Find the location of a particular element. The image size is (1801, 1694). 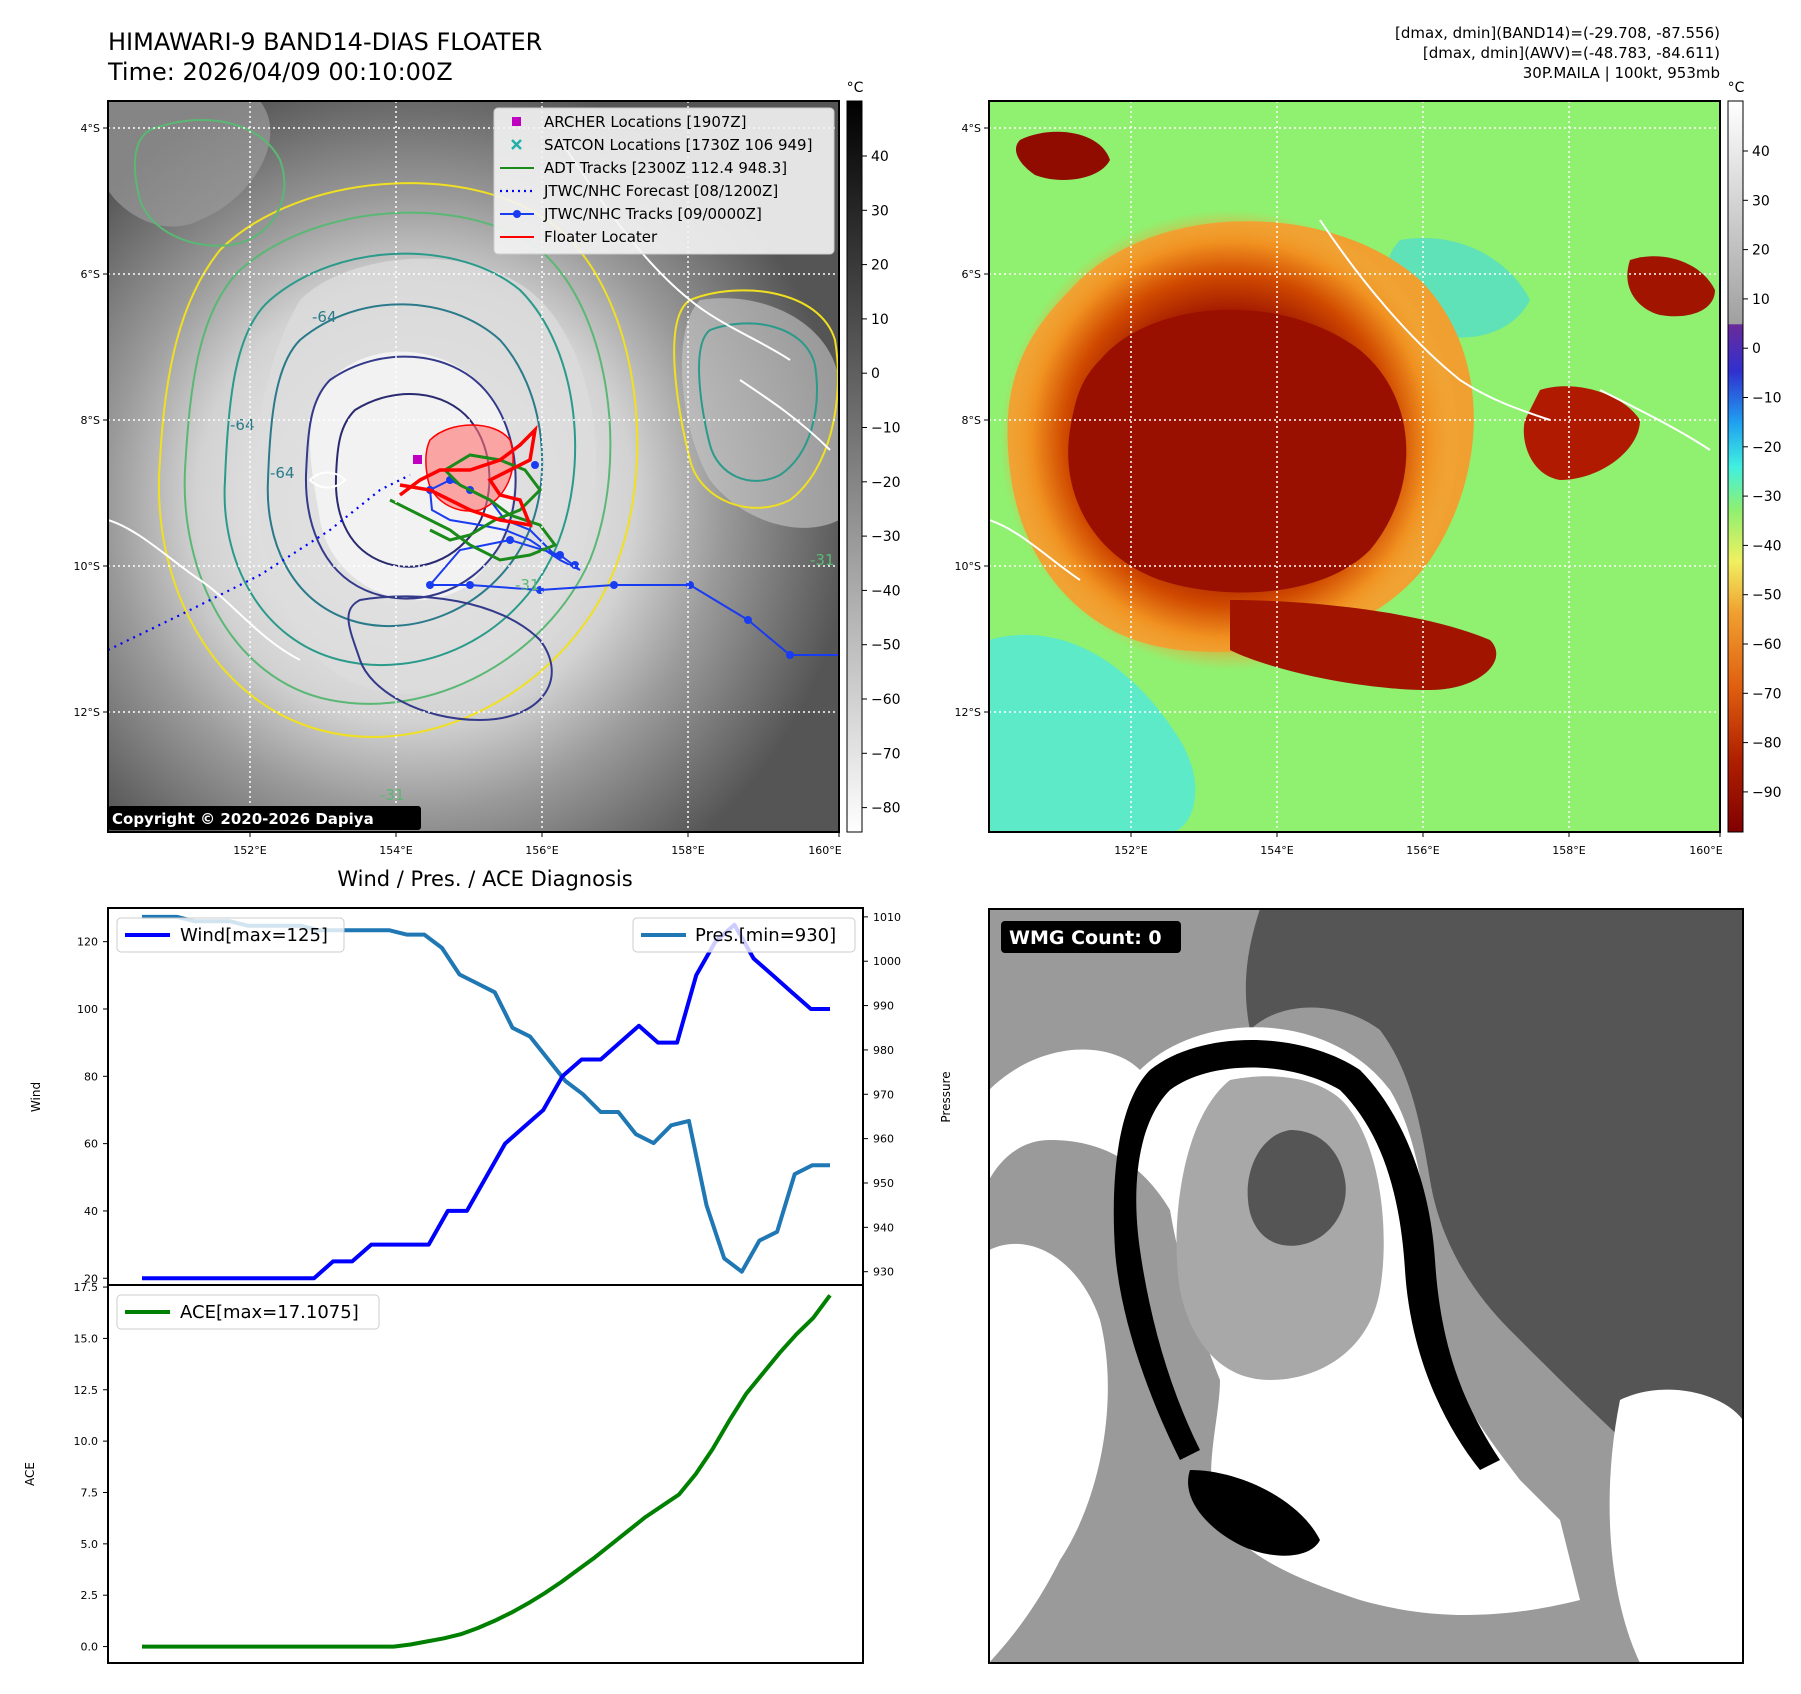

map2-colorbar-unit: °C is located at coordinates (1736, 88).